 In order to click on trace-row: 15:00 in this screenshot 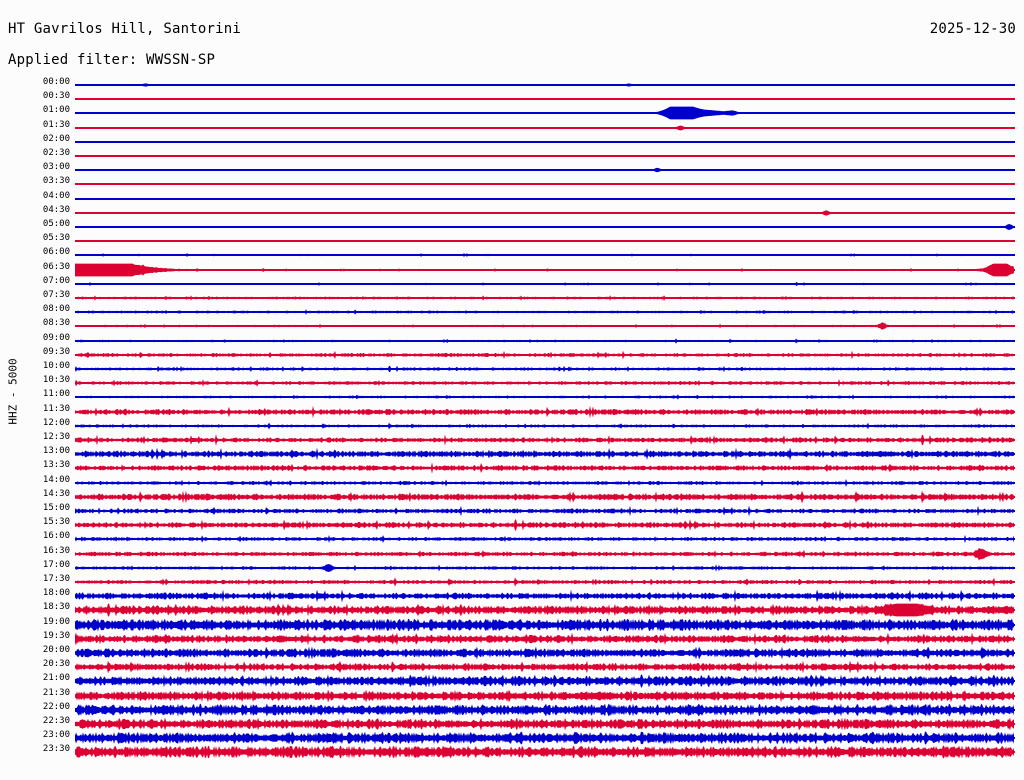, I will do `click(512, 511)`.